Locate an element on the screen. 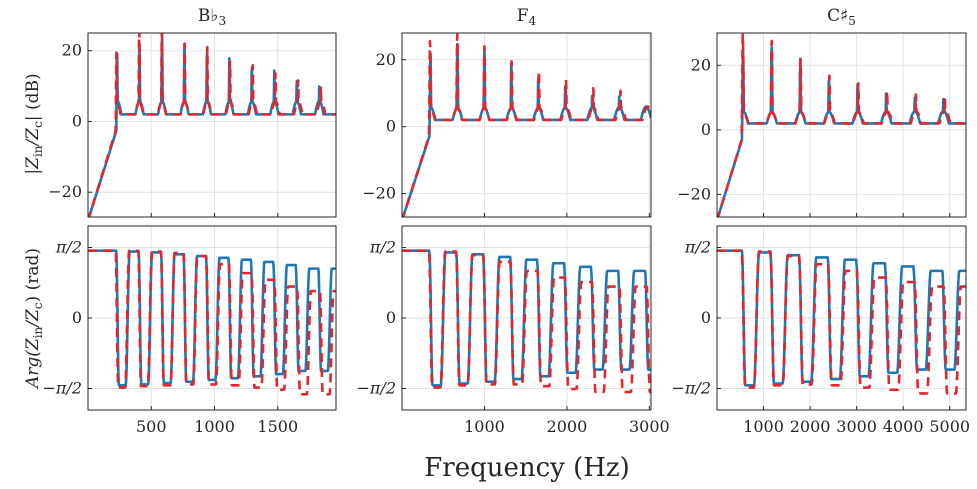 Image resolution: width=977 pixels, height=489 pixels. solid-series-line is located at coordinates (212, 127).